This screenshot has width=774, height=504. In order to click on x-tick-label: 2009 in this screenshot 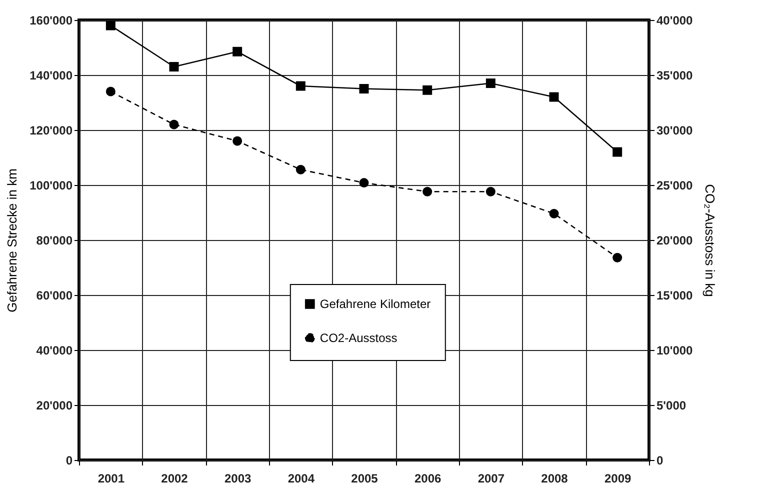, I will do `click(618, 479)`.